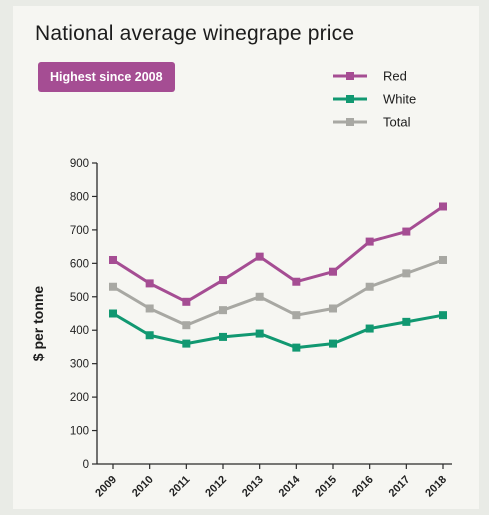 This screenshot has height=515, width=489. What do you see at coordinates (79, 331) in the screenshot?
I see `y-tick-label: 400` at bounding box center [79, 331].